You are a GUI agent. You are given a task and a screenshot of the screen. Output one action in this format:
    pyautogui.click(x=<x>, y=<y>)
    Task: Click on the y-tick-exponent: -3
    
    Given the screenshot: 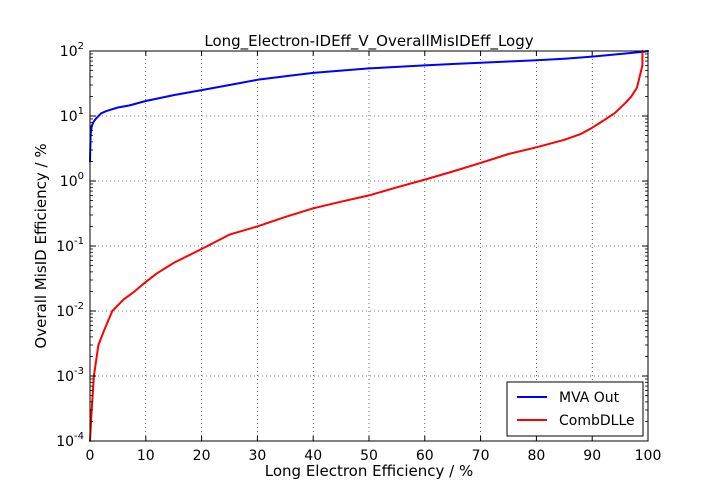 What is the action you would take?
    pyautogui.click(x=79, y=371)
    